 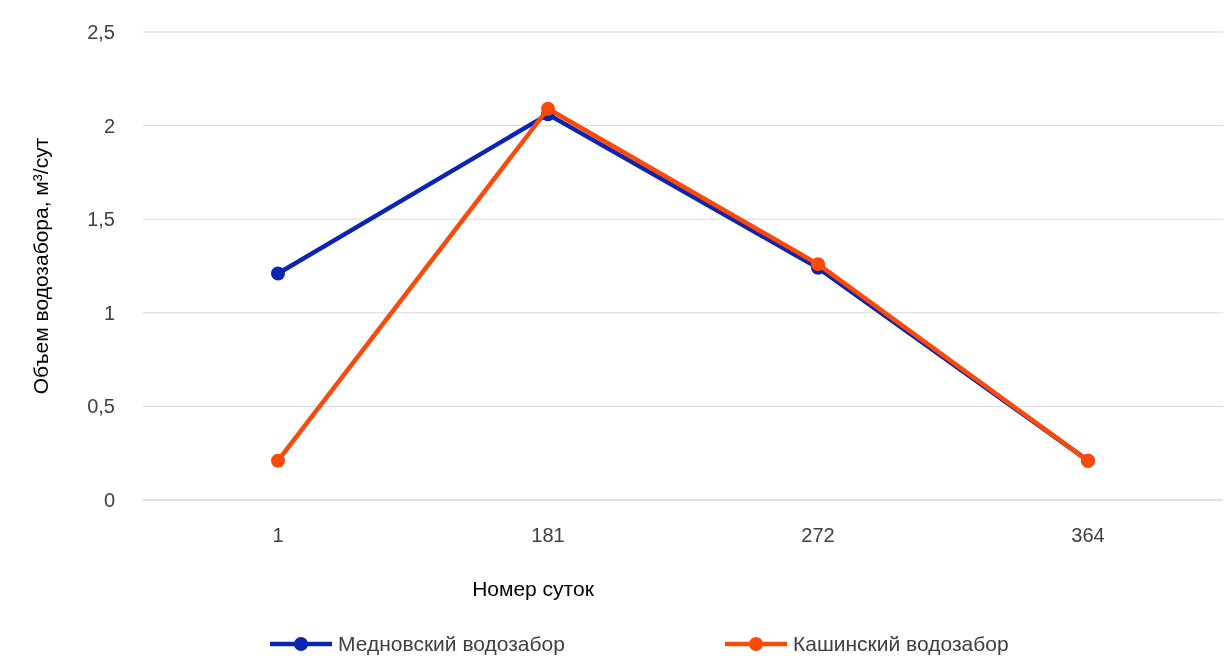 What do you see at coordinates (109, 312) in the screenshot?
I see `y-tick-label: 1` at bounding box center [109, 312].